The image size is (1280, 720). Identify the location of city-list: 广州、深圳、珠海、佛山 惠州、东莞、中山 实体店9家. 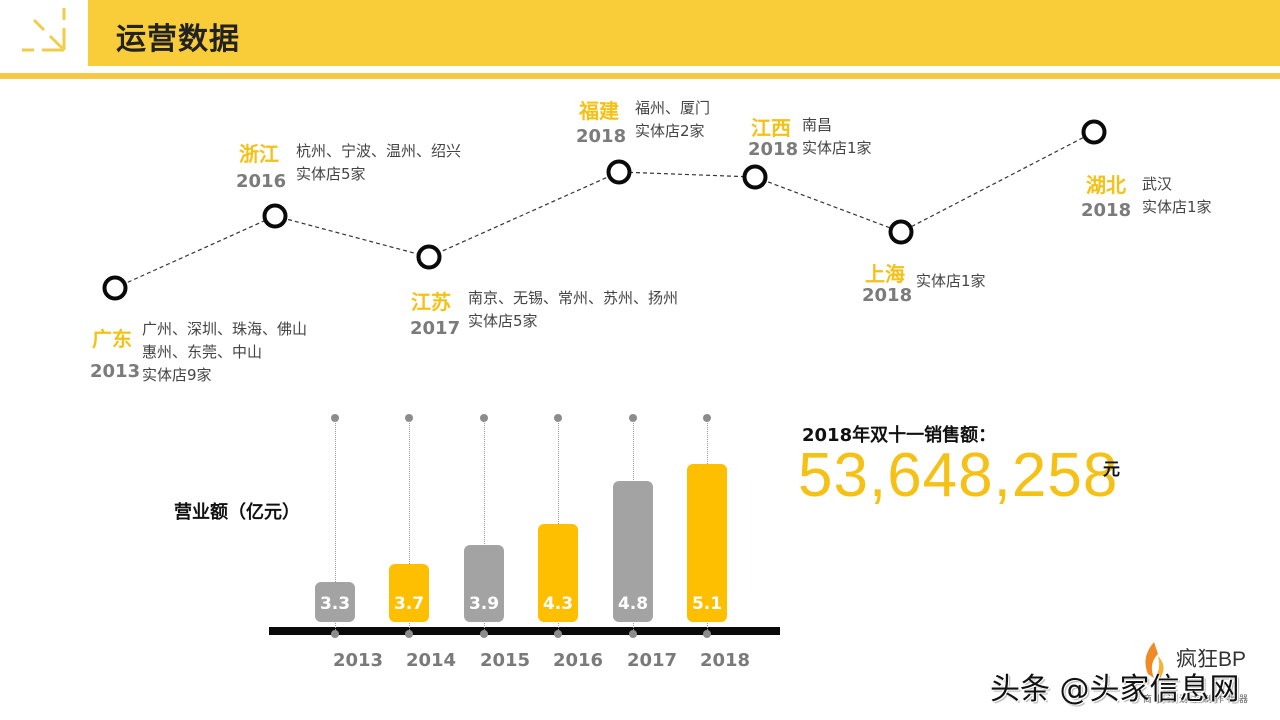
(225, 352).